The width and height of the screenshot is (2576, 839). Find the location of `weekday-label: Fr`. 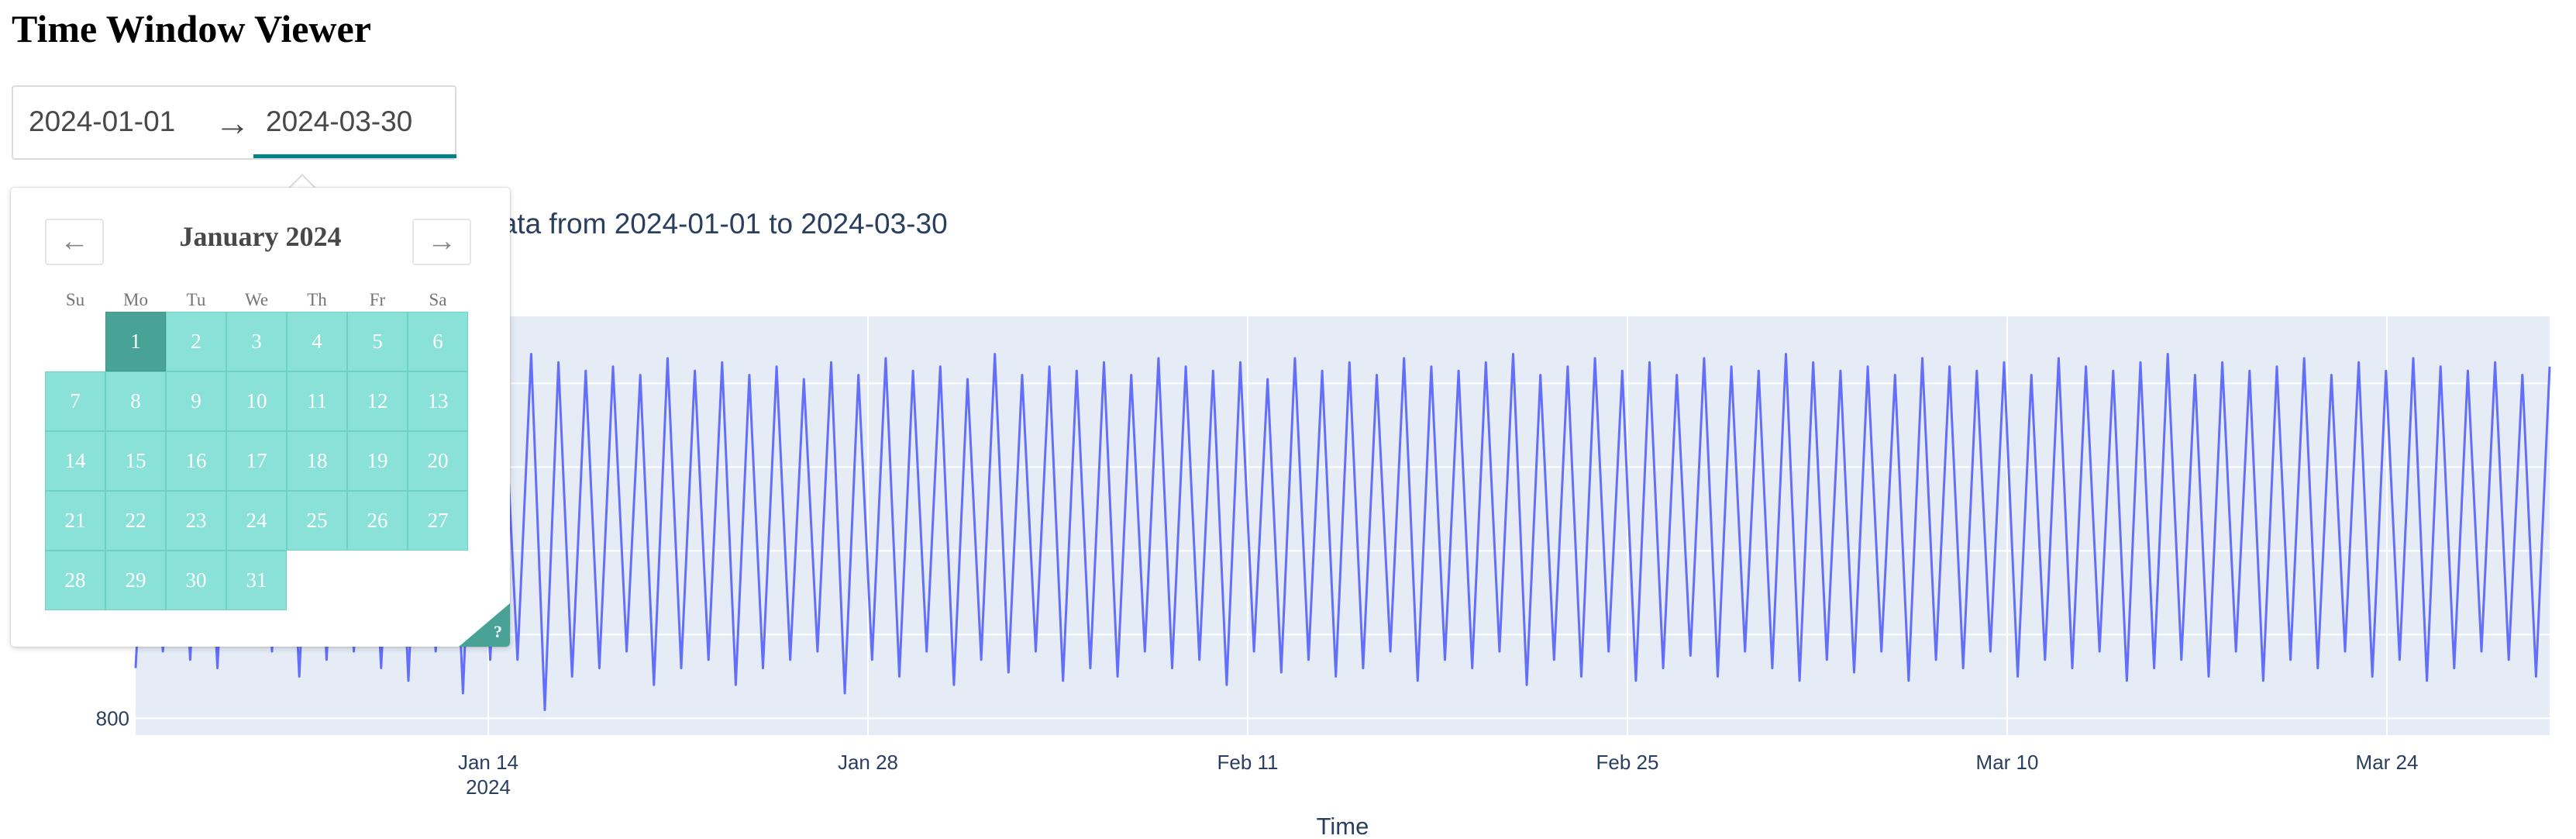

weekday-label: Fr is located at coordinates (377, 300).